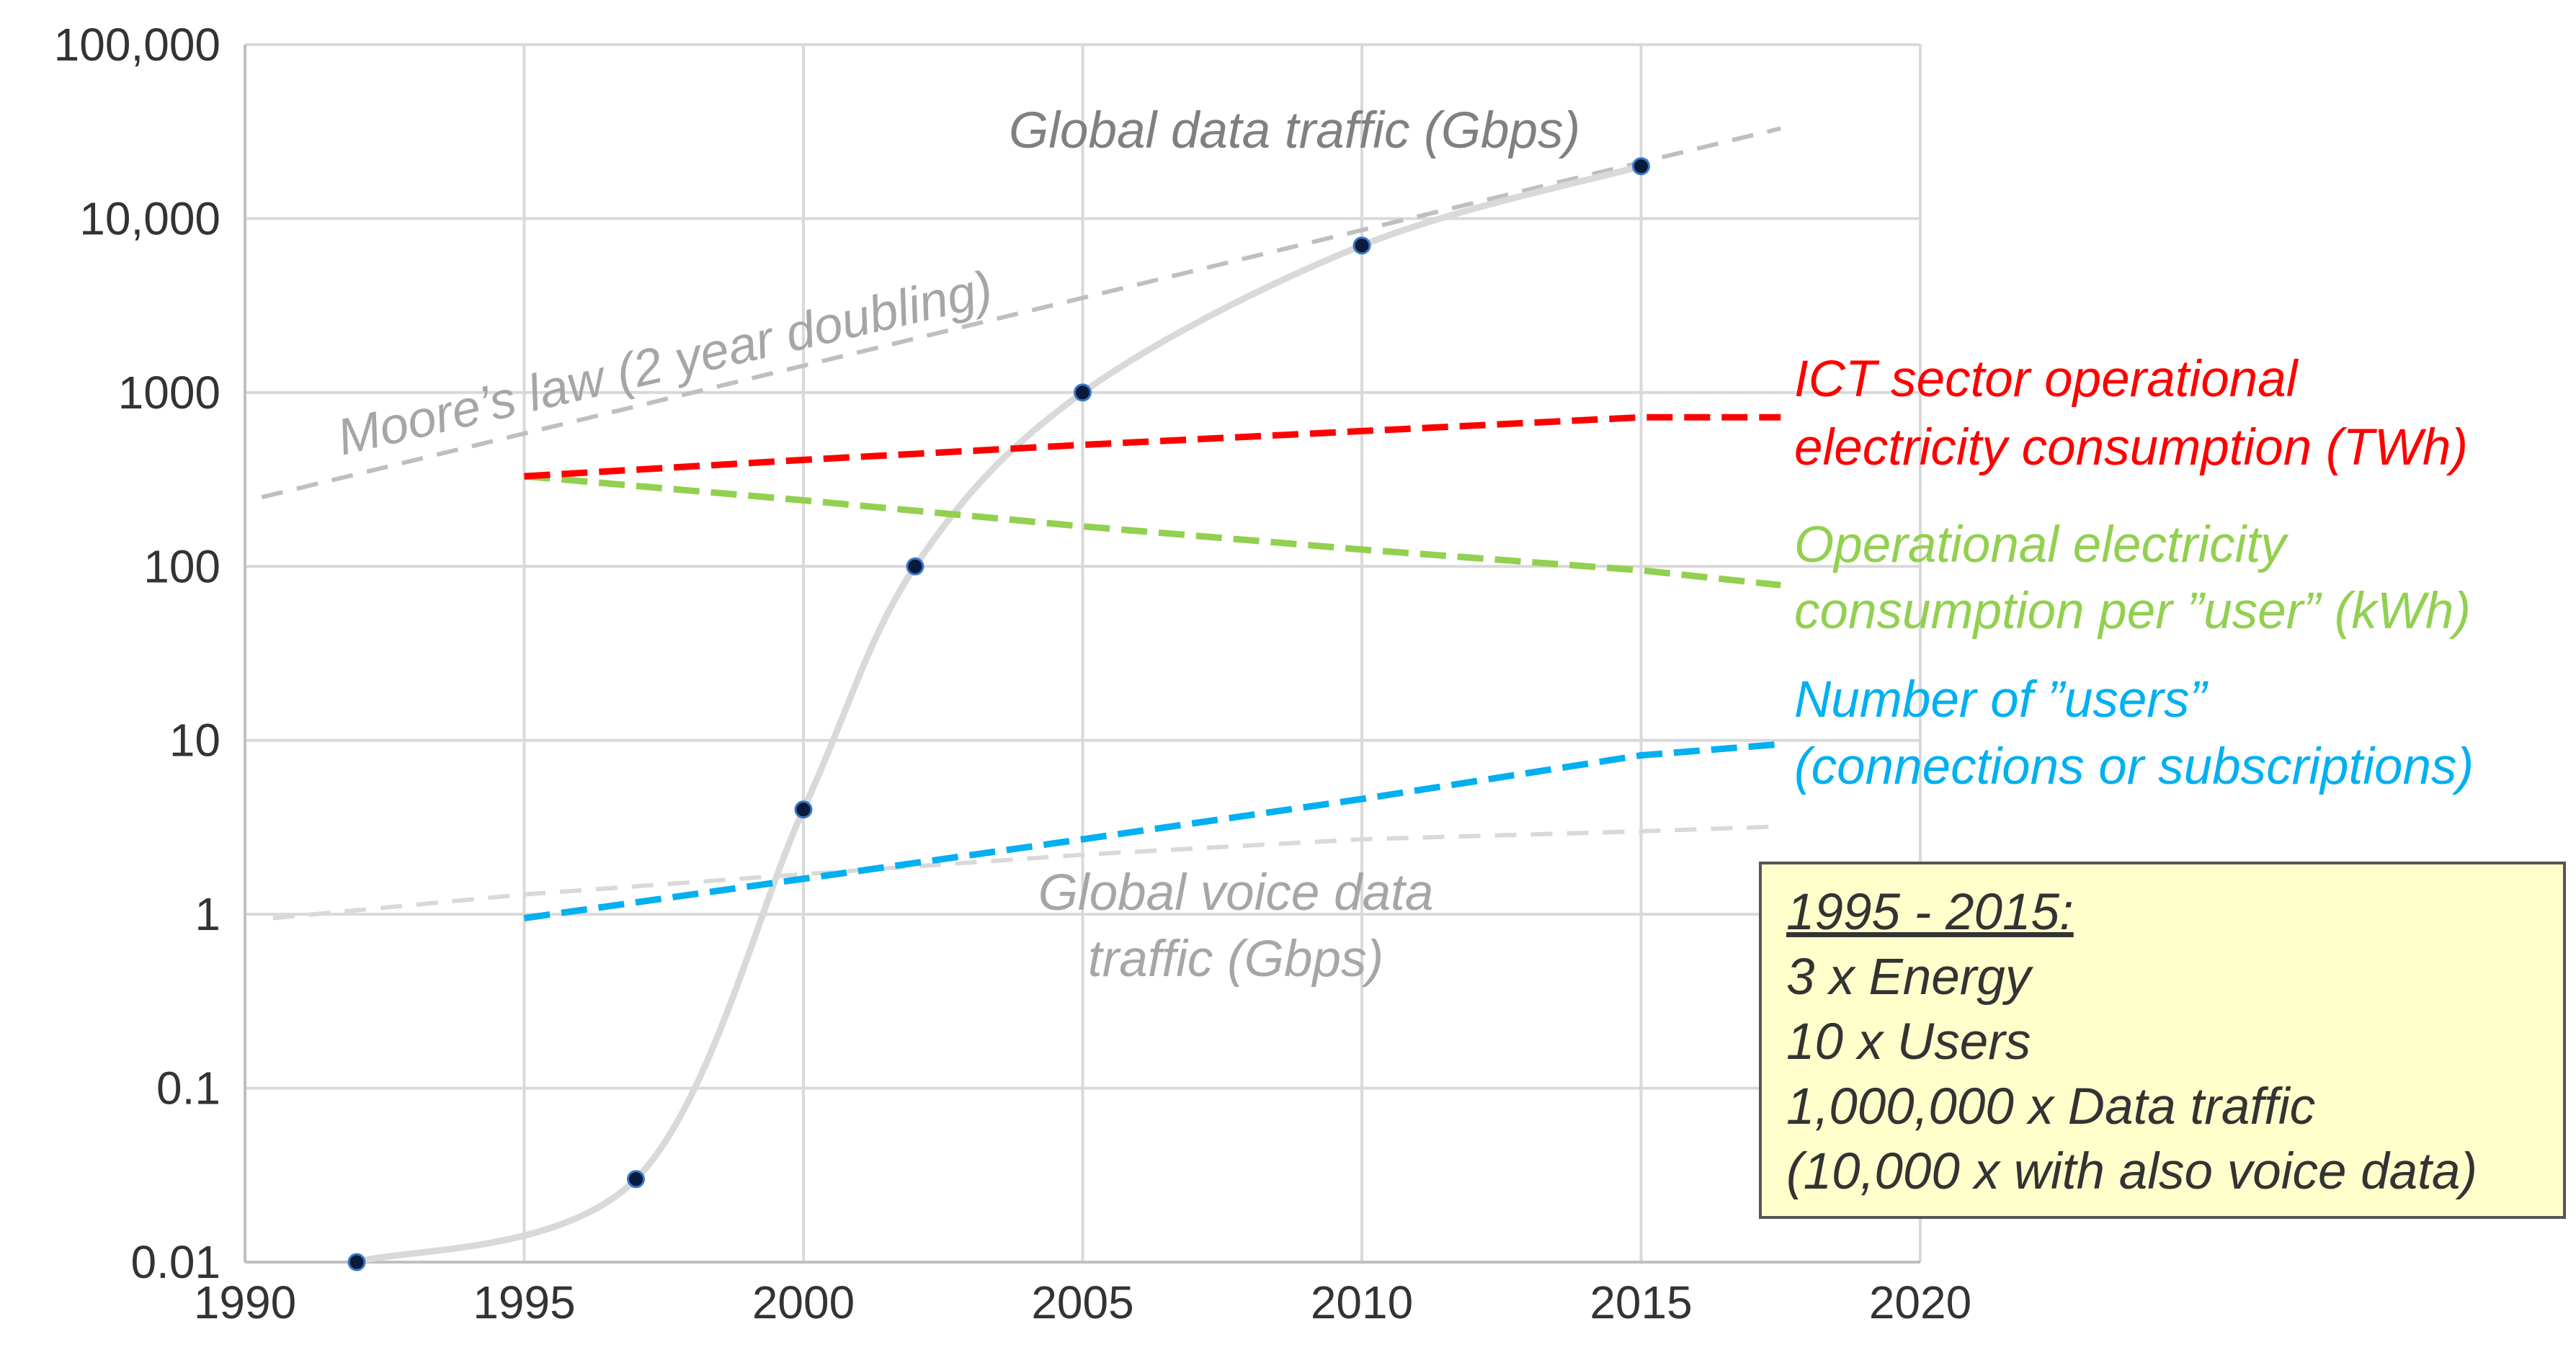 The height and width of the screenshot is (1368, 2576). Describe the element at coordinates (915, 566) in the screenshot. I see `data-point-2002` at that location.